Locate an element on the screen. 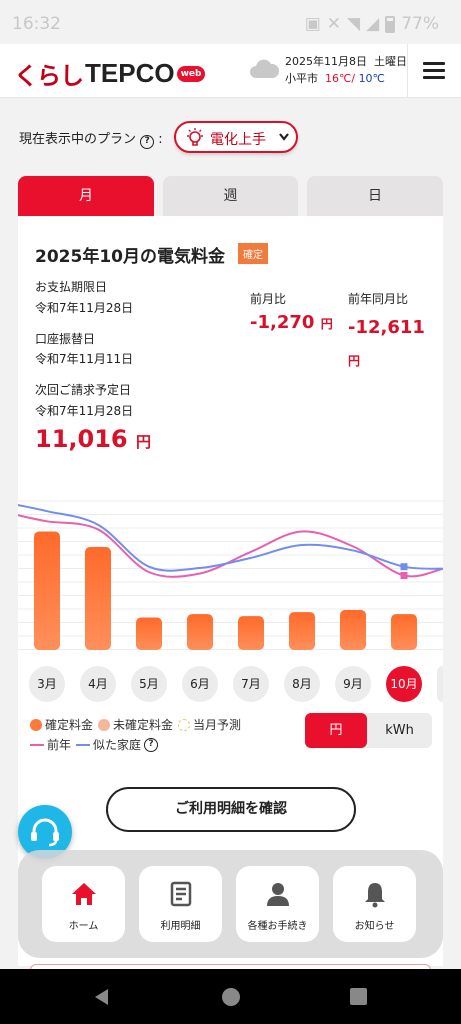 Image resolution: width=461 pixels, height=1024 pixels. nav-procedures: 各種お手続き is located at coordinates (277, 904).